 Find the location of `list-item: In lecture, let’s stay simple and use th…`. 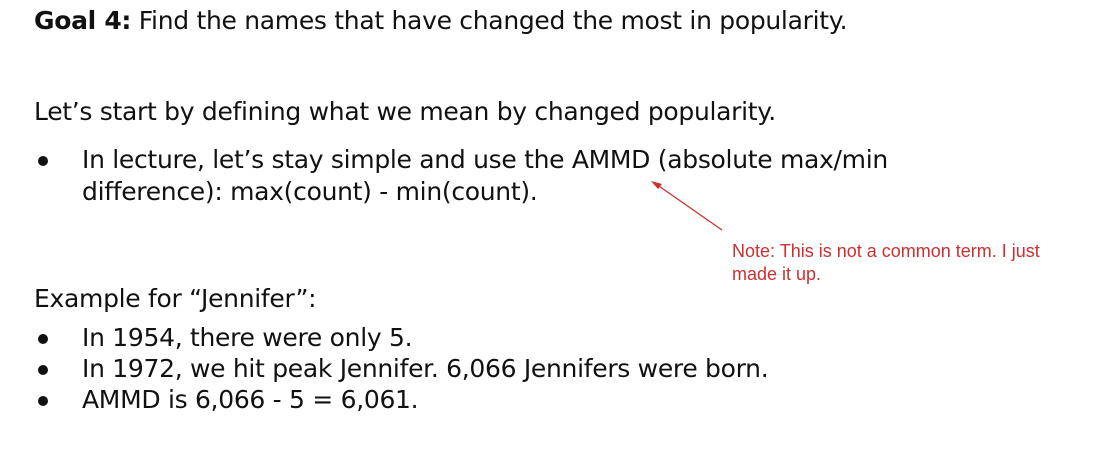

list-item: In lecture, let’s stay simple and use th… is located at coordinates (484, 176).